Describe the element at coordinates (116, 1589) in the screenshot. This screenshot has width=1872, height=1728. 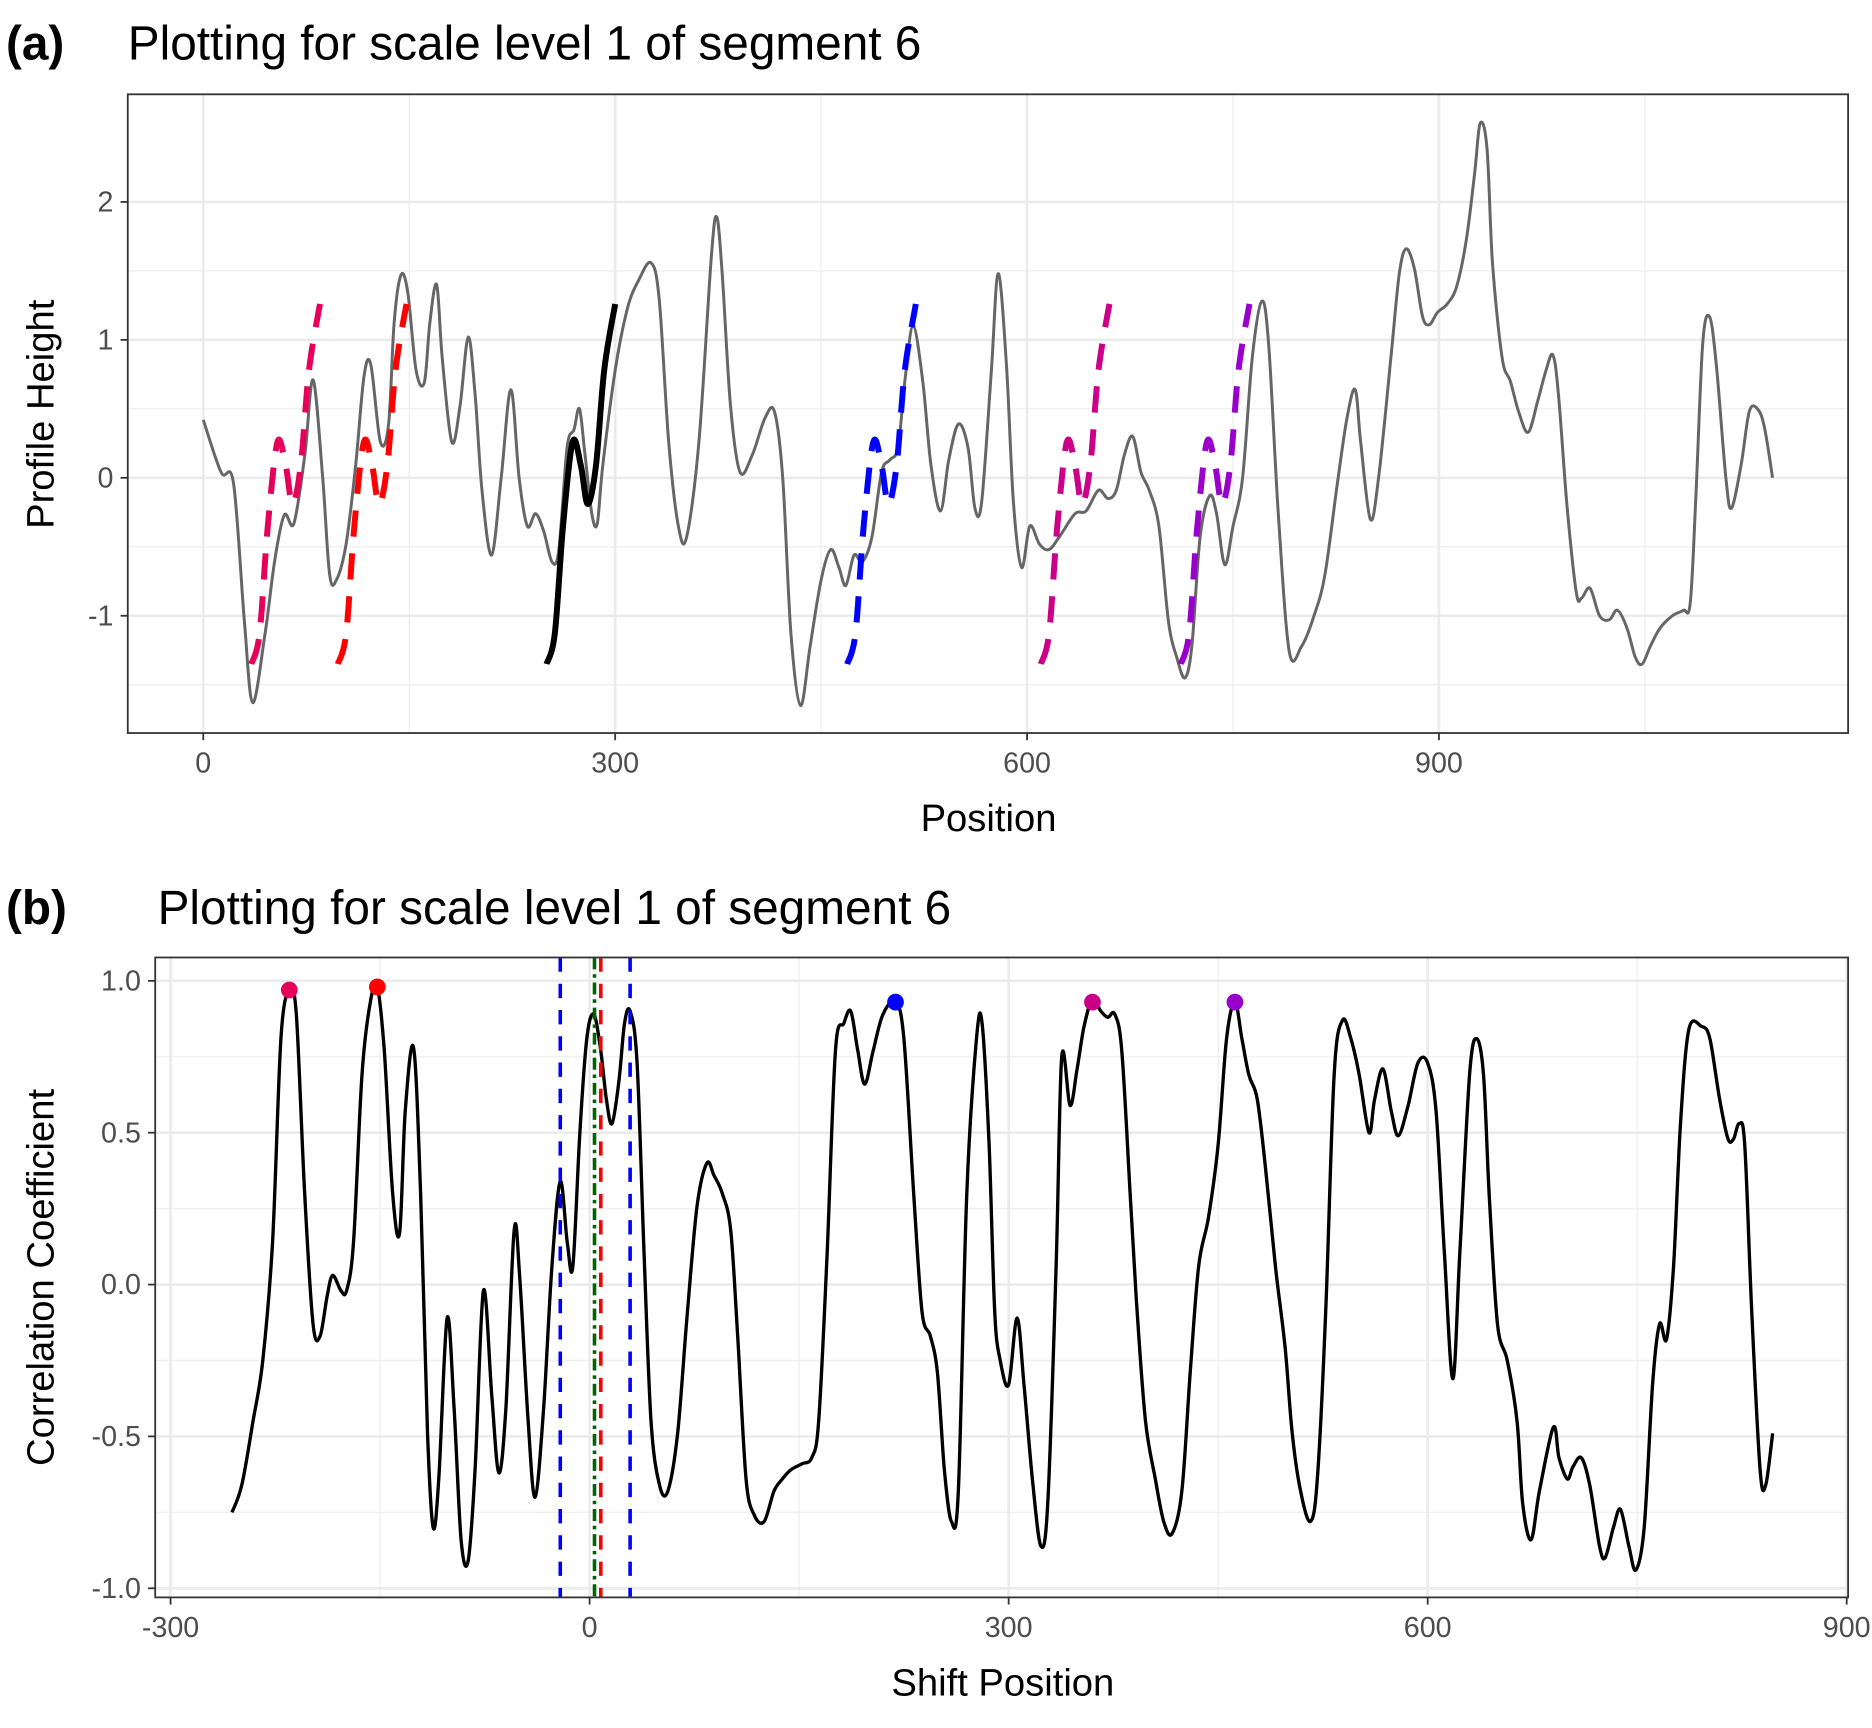
I see `y-tick-label: -1.0` at that location.